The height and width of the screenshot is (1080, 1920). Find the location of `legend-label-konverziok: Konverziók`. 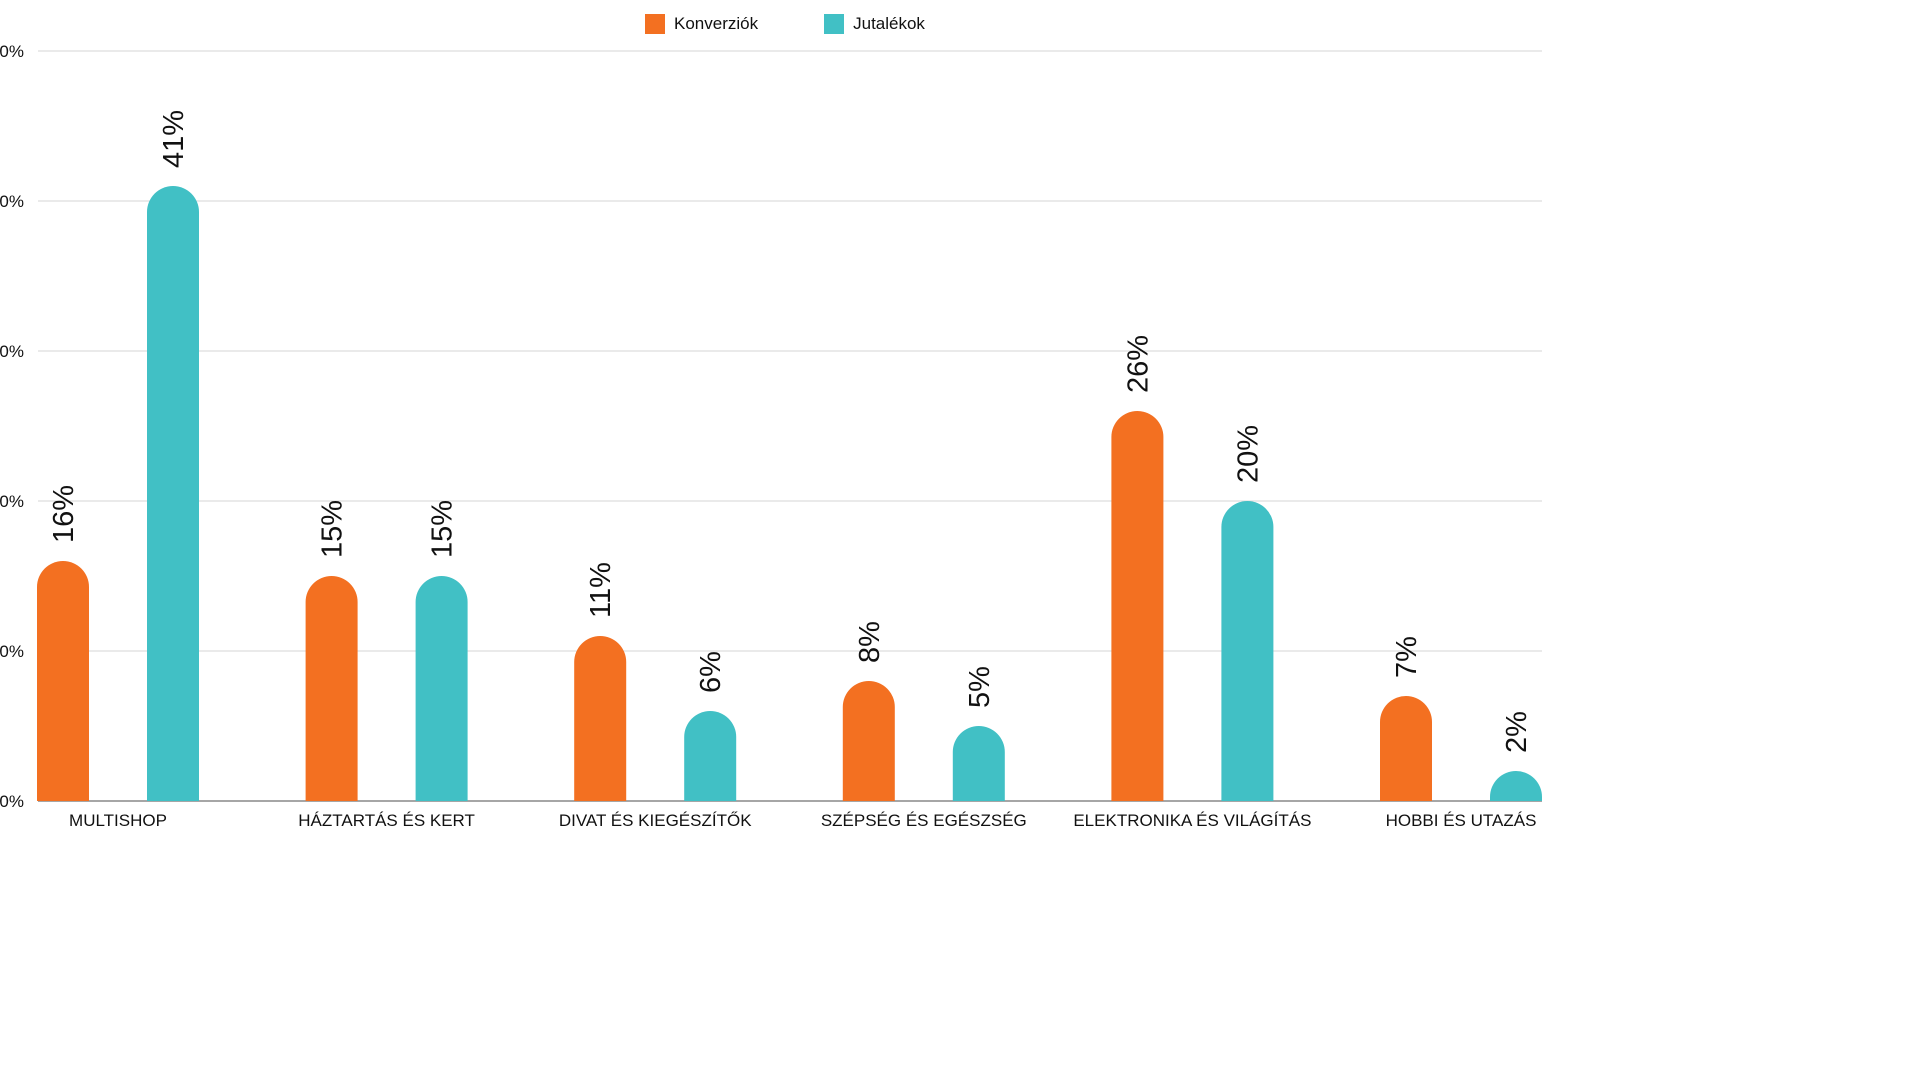

legend-label-konverziok: Konverziók is located at coordinates (716, 23).